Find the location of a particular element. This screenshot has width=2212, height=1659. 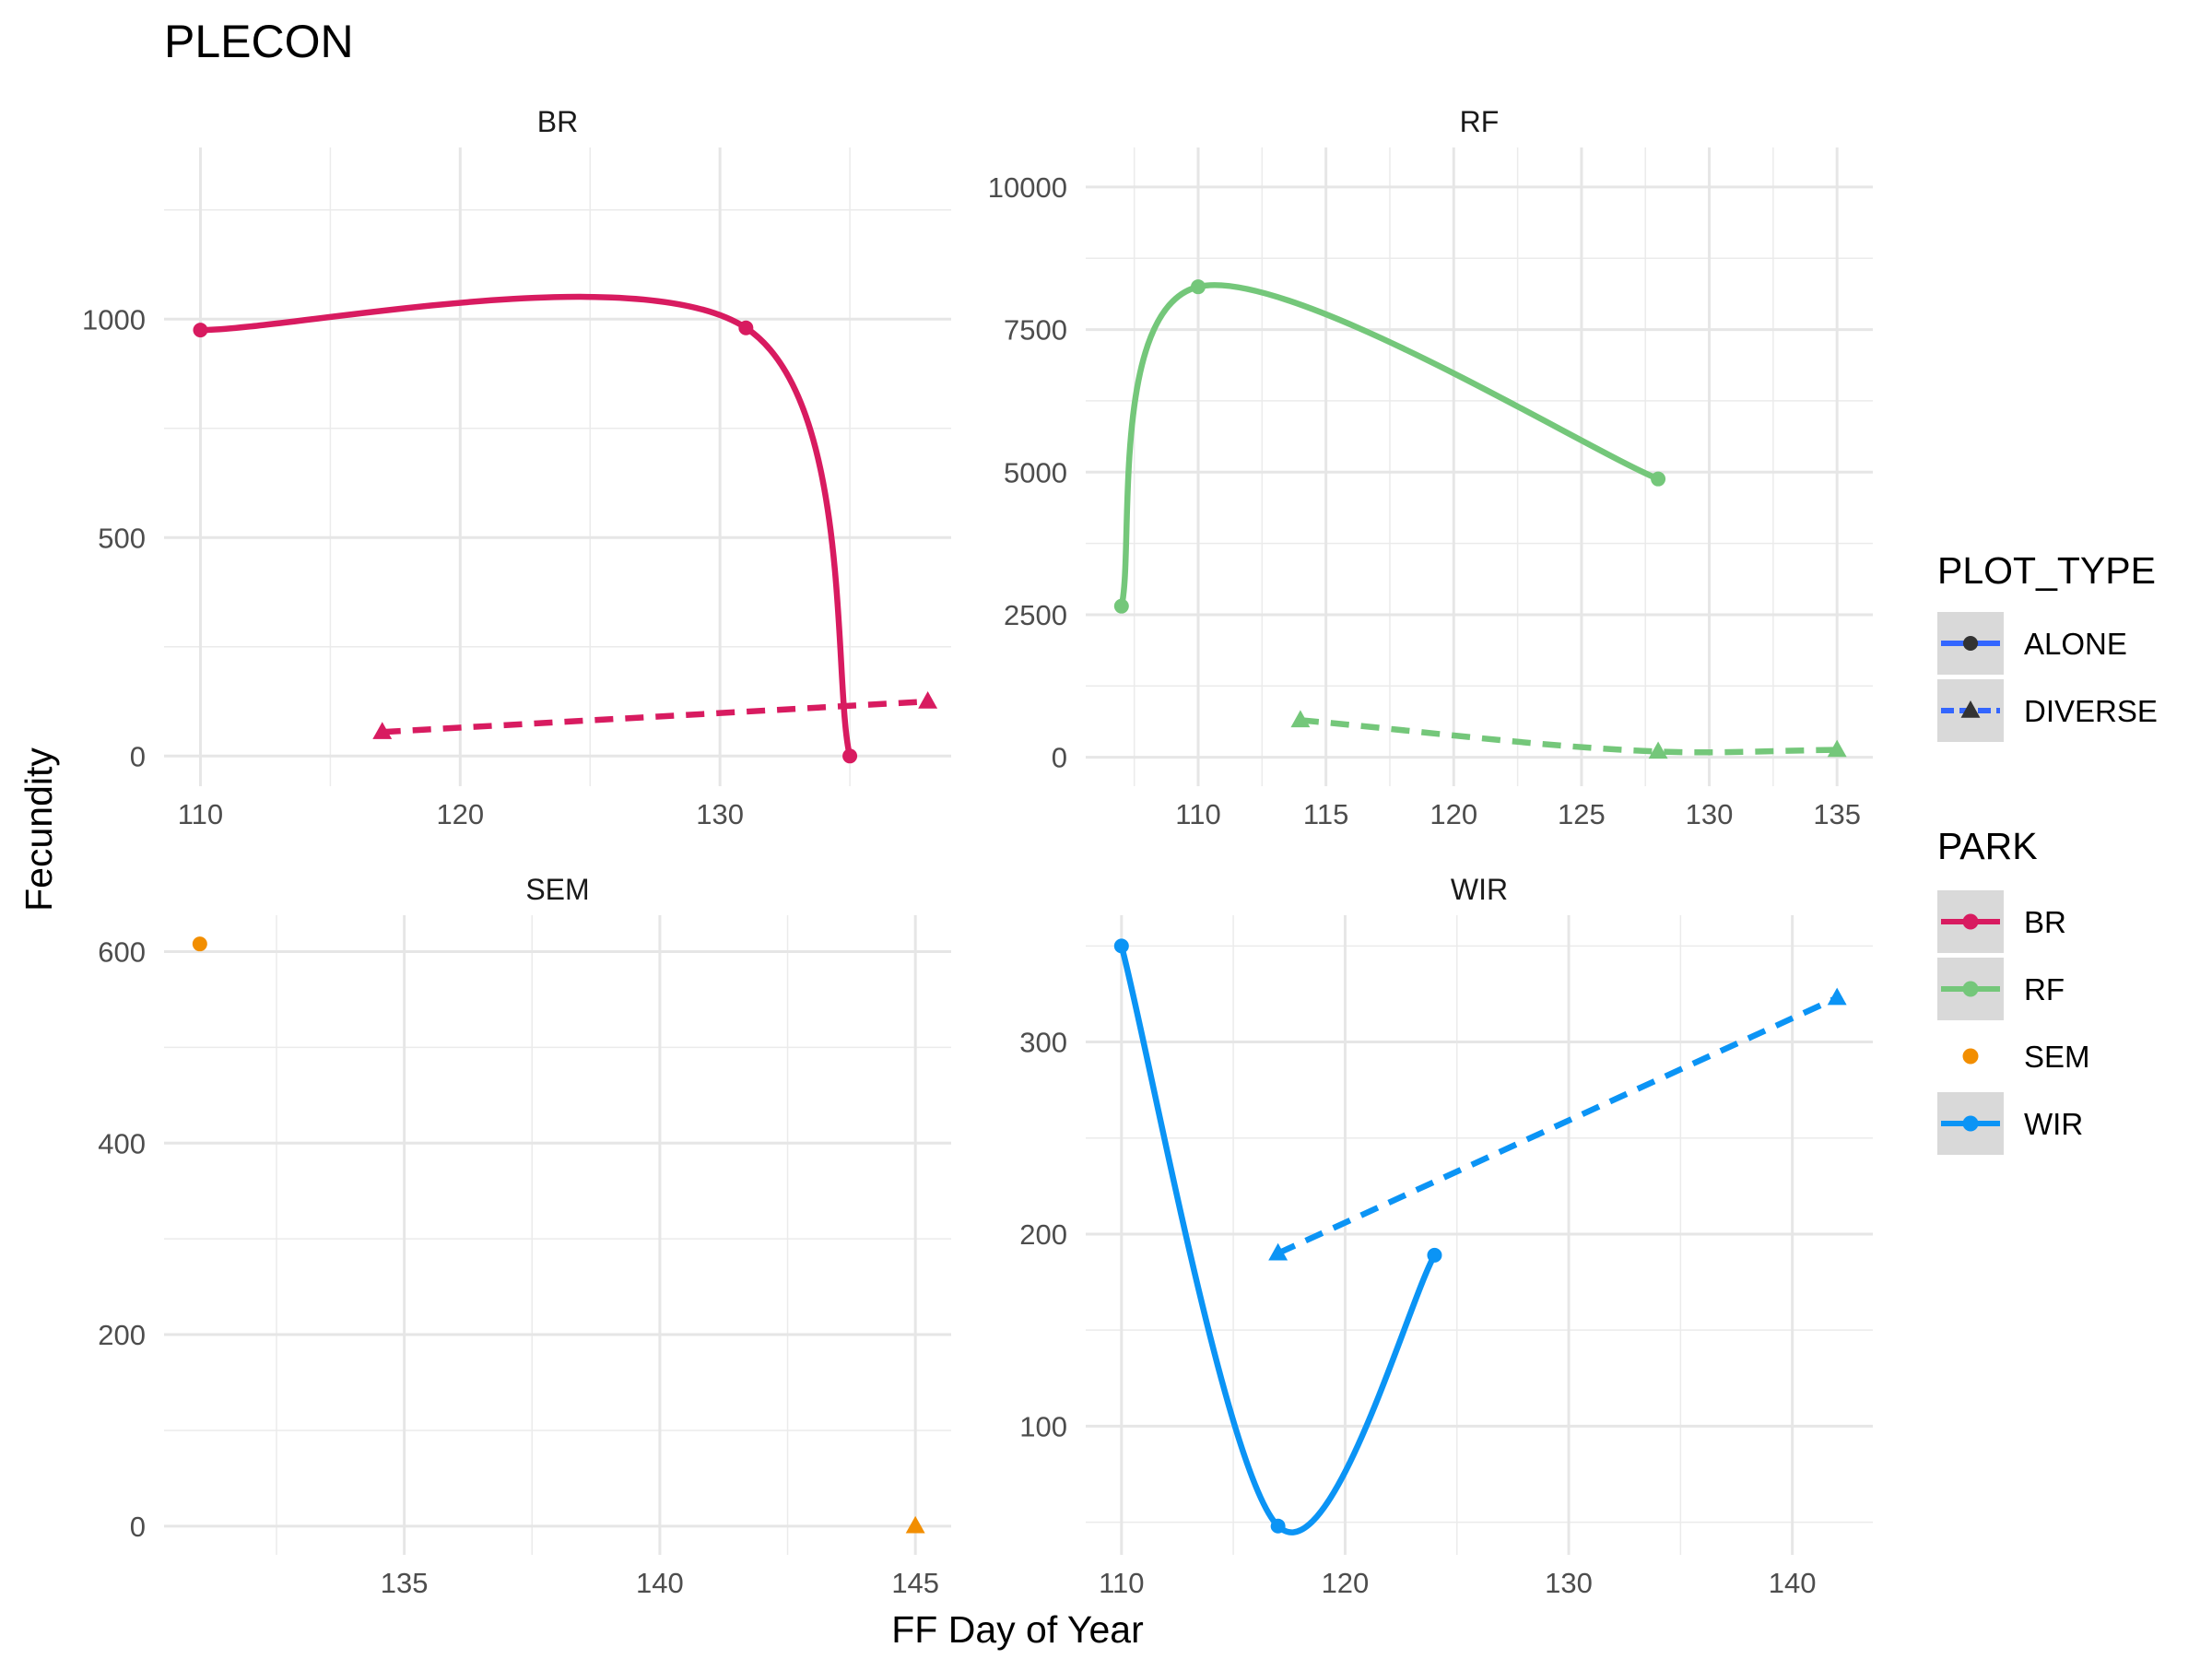

y-tick-label: 5000 is located at coordinates (1035, 472).